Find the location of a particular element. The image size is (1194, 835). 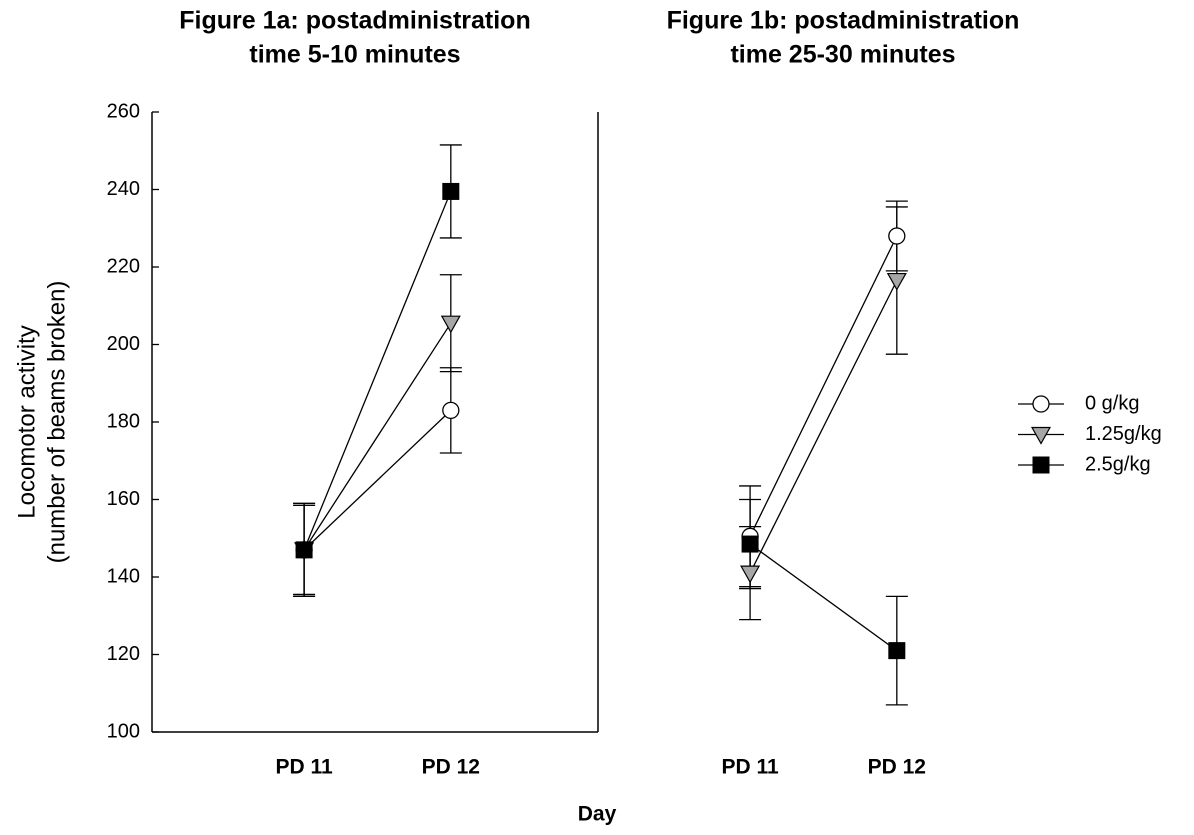

y-tick-label: 240 is located at coordinates (123, 189).